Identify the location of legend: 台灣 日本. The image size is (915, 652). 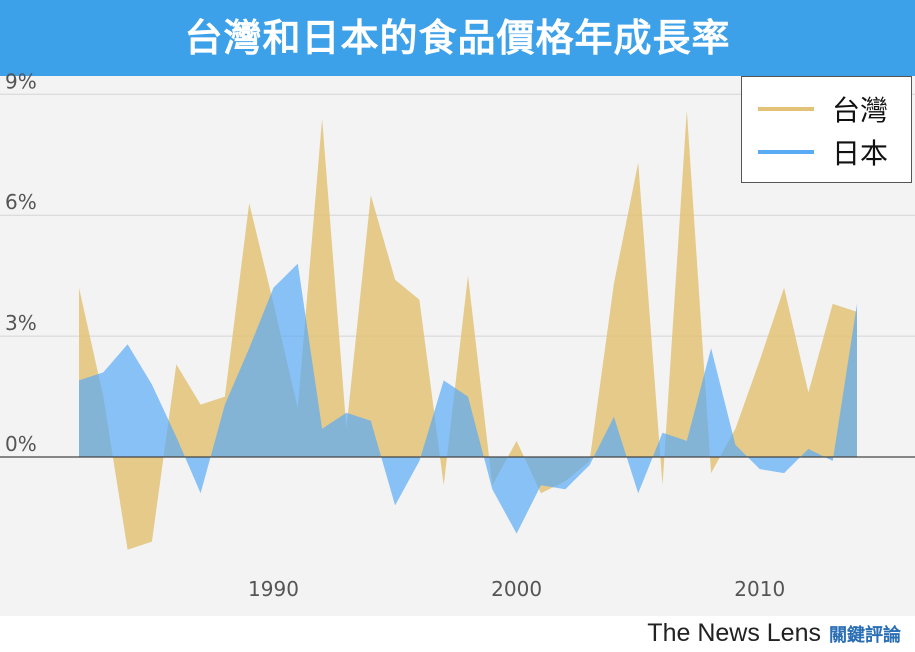
(826, 129).